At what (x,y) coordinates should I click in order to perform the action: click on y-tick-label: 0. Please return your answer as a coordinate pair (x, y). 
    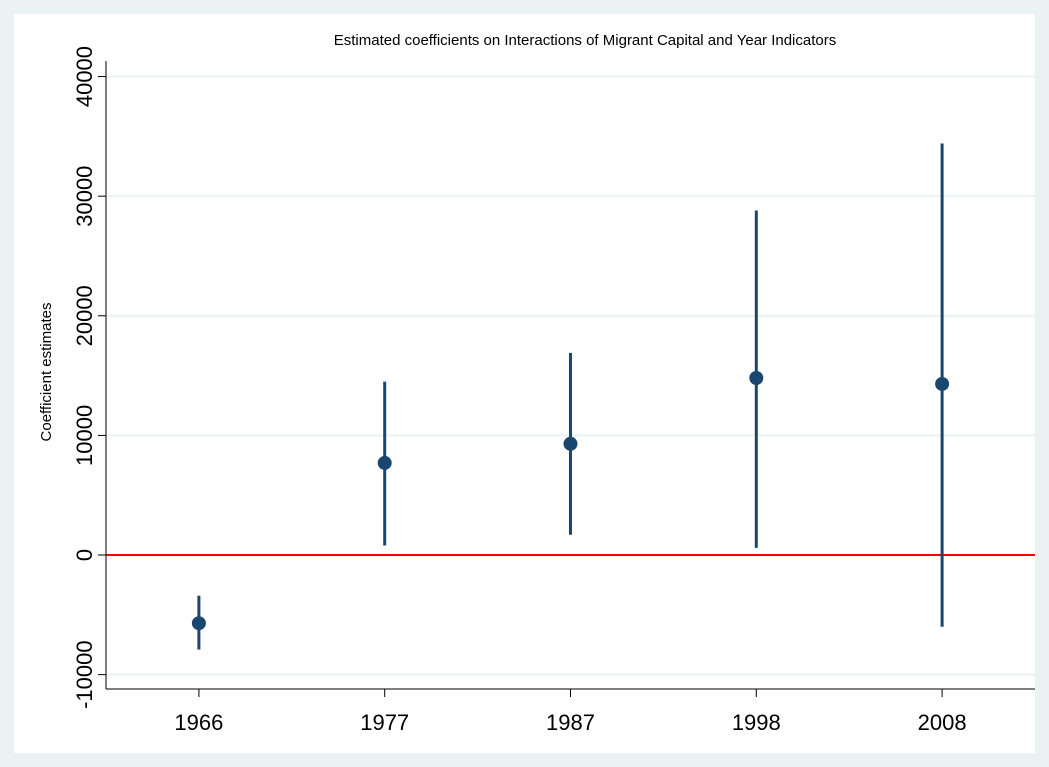
    Looking at the image, I should click on (84, 555).